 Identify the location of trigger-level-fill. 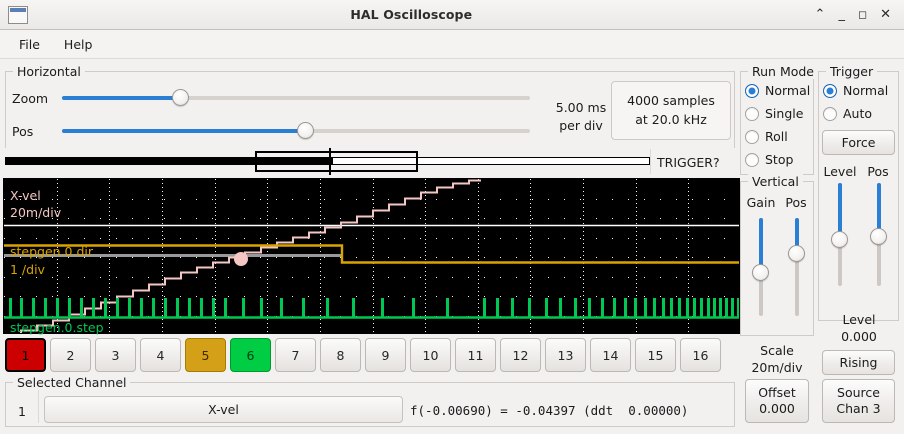
(840, 211).